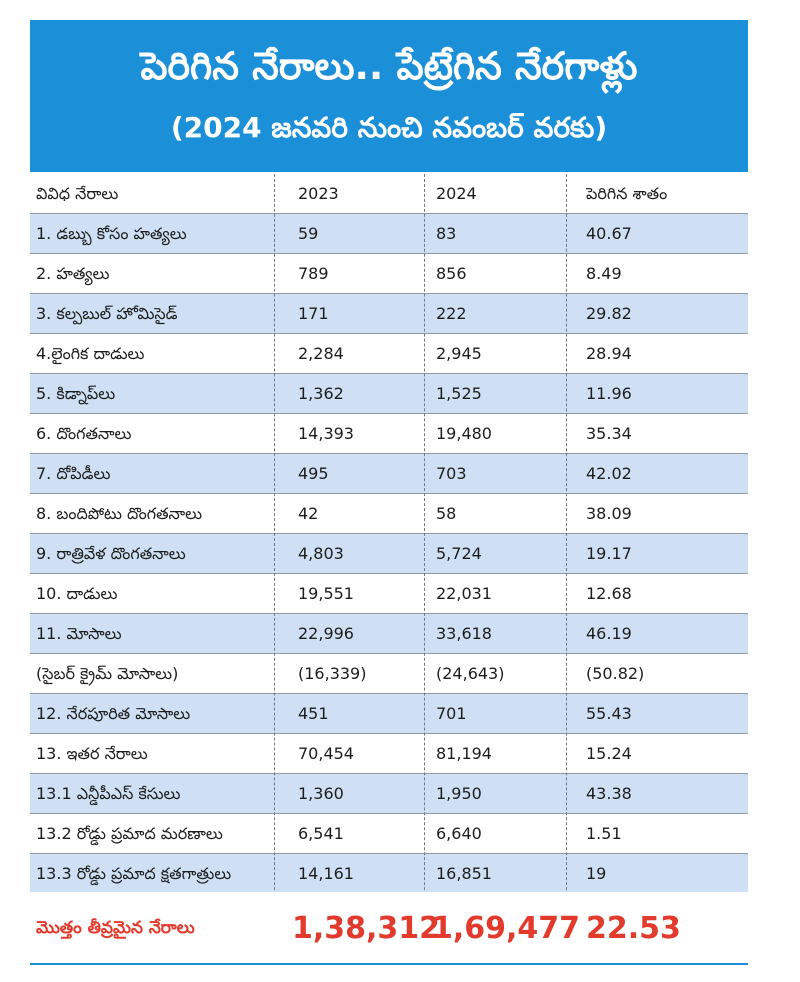  I want to click on table-row: 3. కల్పబుల్ హోమిసైడ్ 171 222 29.82, so click(389, 314).